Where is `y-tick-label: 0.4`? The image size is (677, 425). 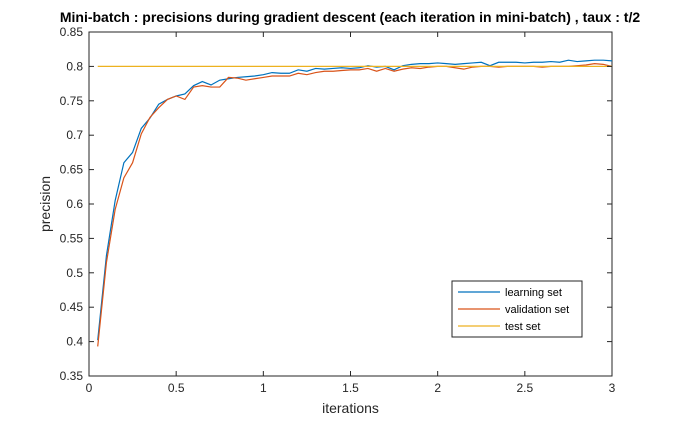 y-tick-label: 0.4 is located at coordinates (74, 342).